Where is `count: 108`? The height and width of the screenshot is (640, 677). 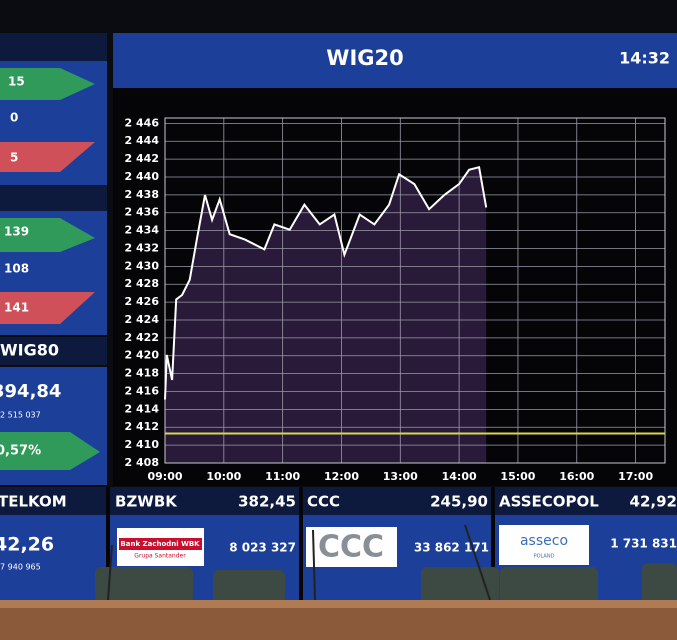 count: 108 is located at coordinates (16, 269).